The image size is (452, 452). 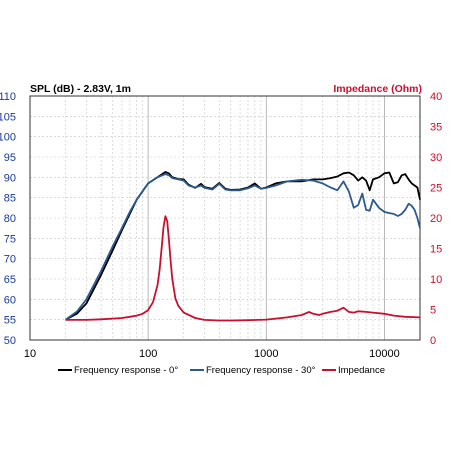 I want to click on left-axis-tick-label: 110, so click(x=8, y=97).